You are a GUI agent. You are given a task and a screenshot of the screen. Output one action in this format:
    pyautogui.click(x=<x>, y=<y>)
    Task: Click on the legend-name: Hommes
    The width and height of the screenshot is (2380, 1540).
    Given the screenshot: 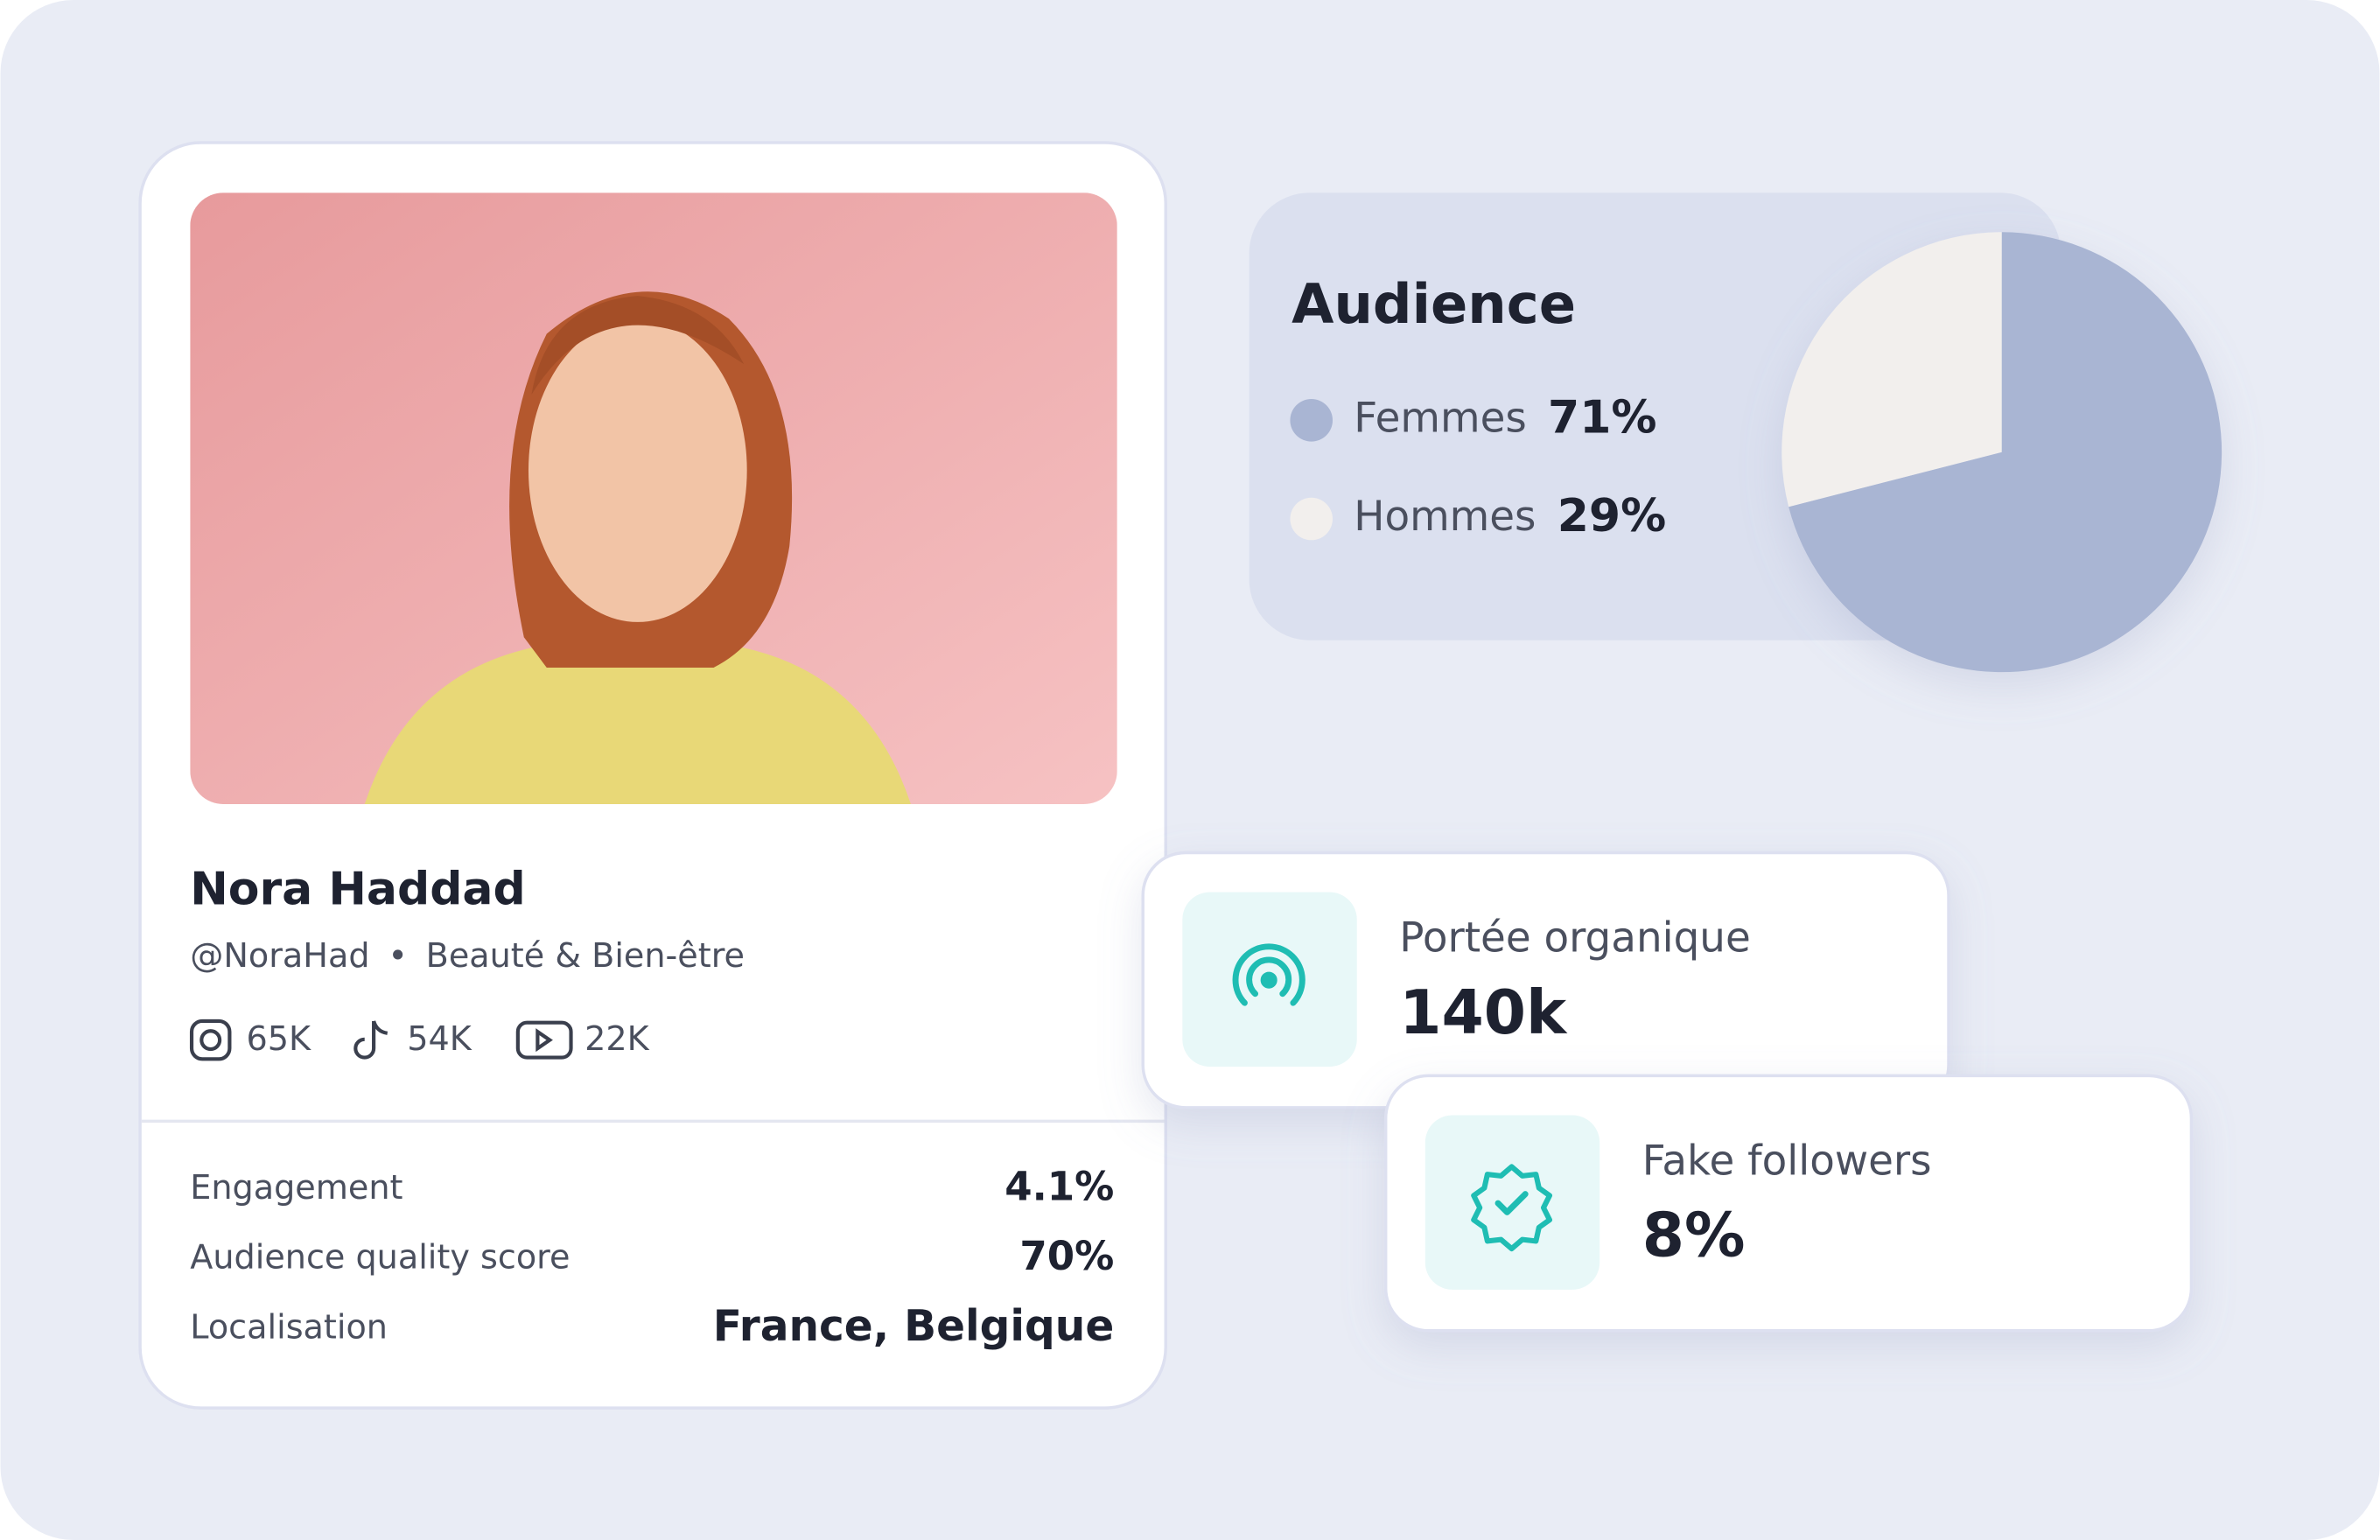 What is the action you would take?
    pyautogui.click(x=1445, y=517)
    